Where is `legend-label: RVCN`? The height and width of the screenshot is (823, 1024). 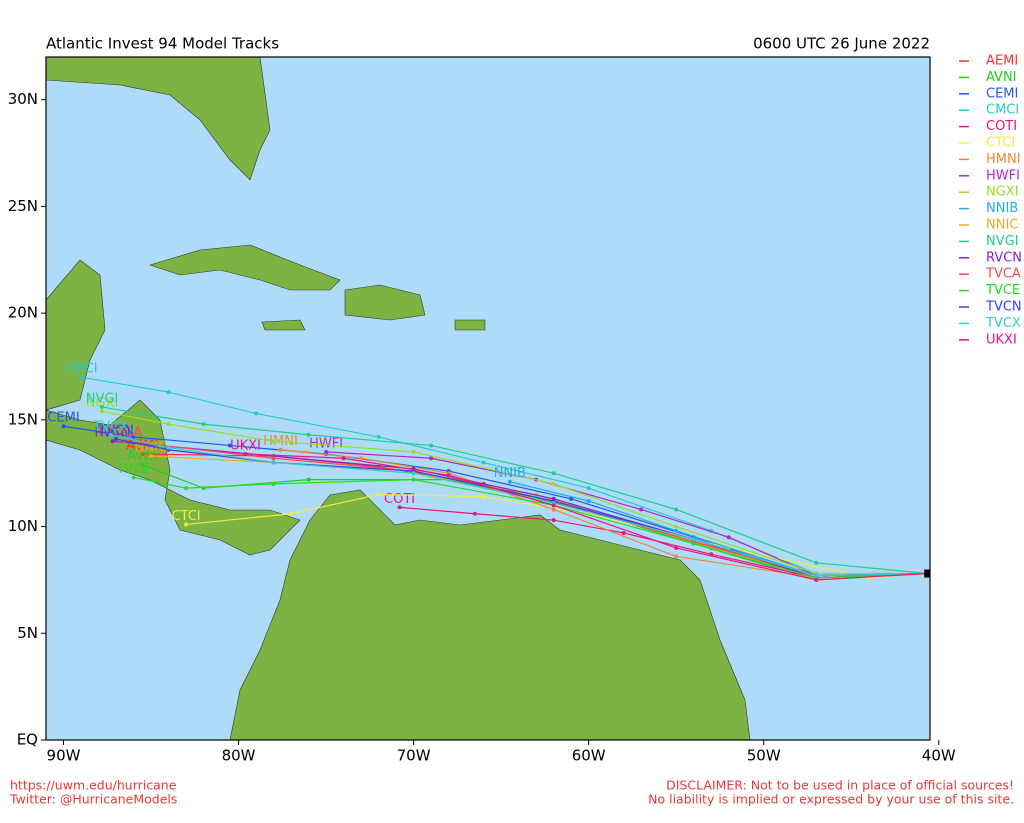 legend-label: RVCN is located at coordinates (1004, 257).